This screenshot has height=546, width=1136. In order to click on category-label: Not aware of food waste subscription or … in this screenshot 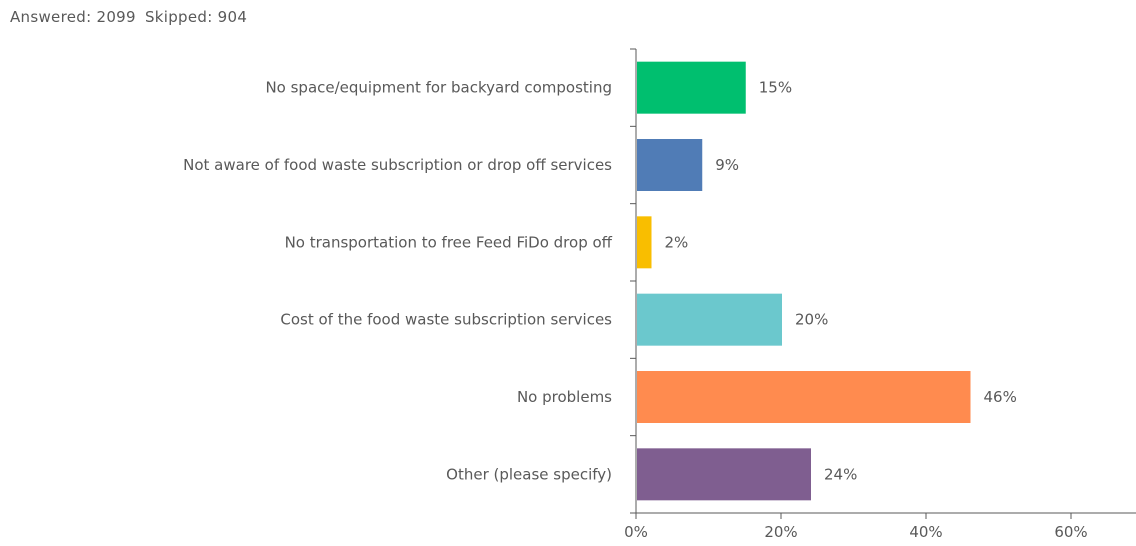, I will do `click(397, 165)`.